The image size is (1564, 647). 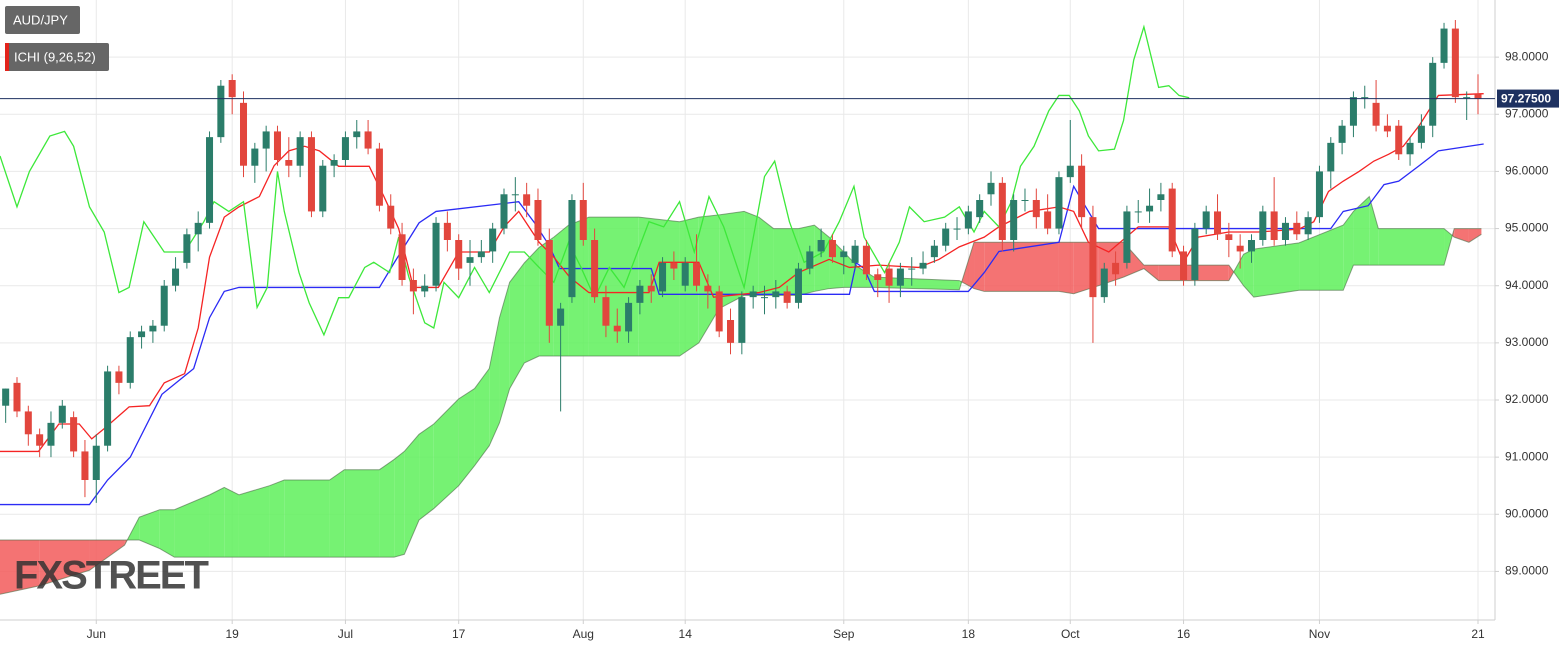 I want to click on y-tick-label: 95.0000, so click(x=1527, y=228).